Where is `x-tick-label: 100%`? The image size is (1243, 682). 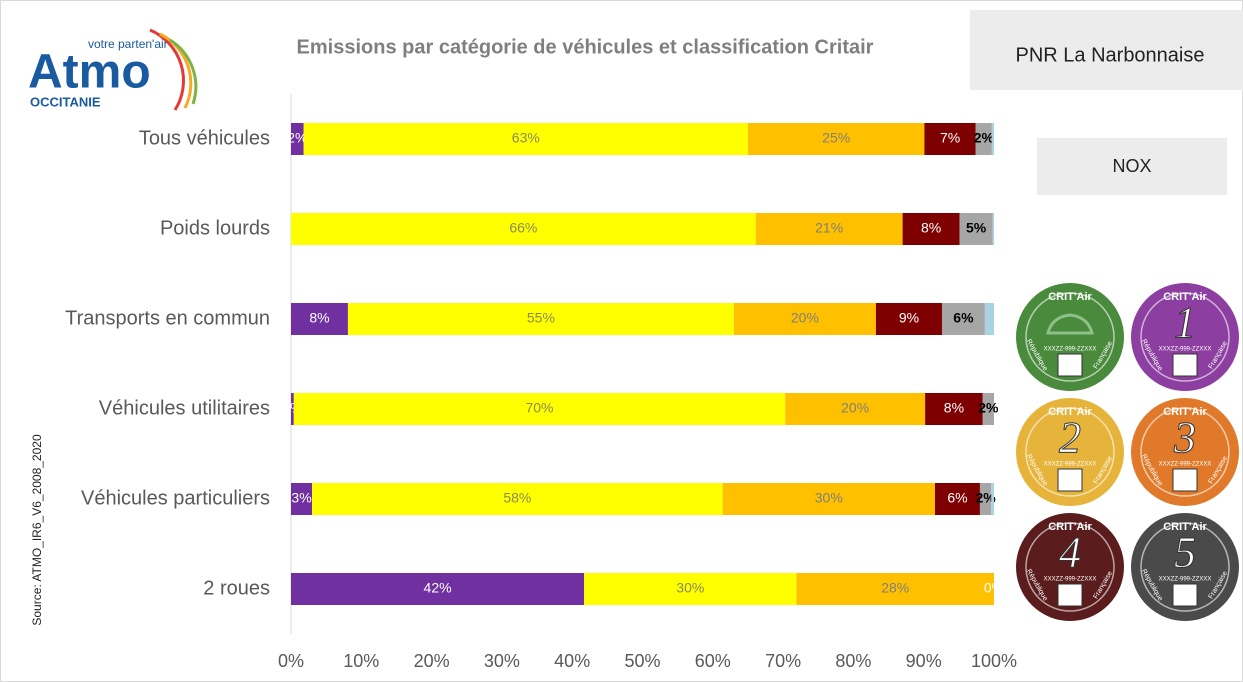
x-tick-label: 100% is located at coordinates (994, 661).